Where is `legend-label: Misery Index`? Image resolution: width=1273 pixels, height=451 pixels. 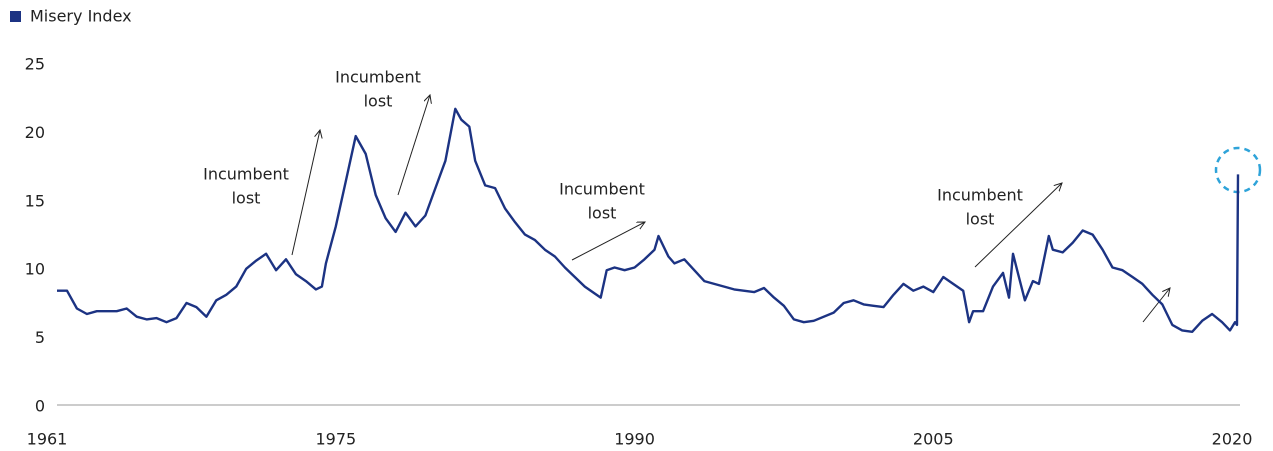 legend-label: Misery Index is located at coordinates (81, 16).